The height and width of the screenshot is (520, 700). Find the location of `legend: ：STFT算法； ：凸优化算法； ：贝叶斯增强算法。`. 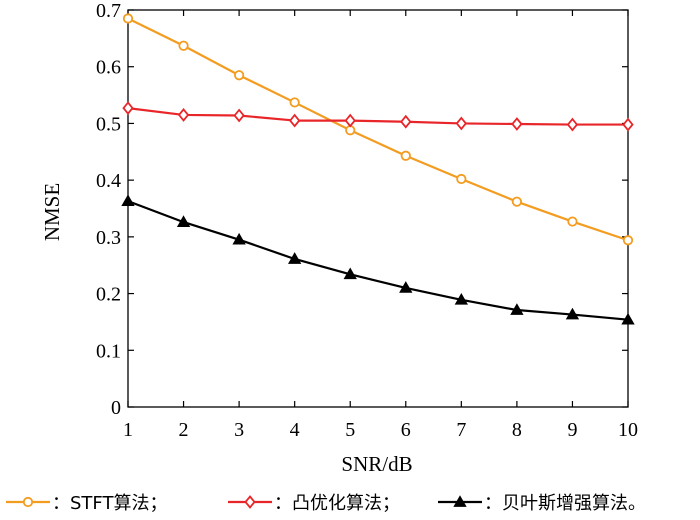

legend: ：STFT算法； ：凸优化算法； ：贝叶斯增强算法。 is located at coordinates (326, 503).